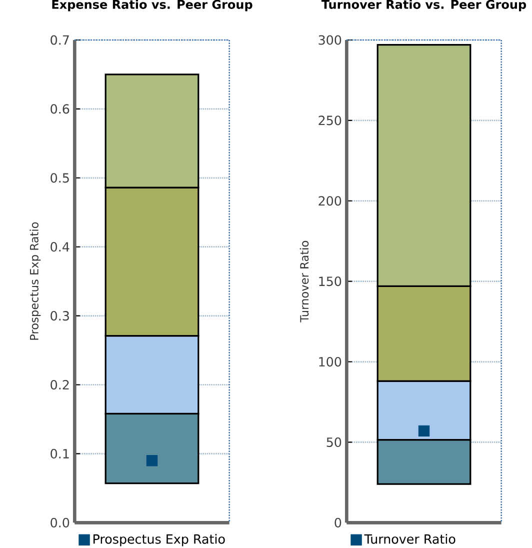 Image resolution: width=532 pixels, height=548 pixels. Describe the element at coordinates (304, 281) in the screenshot. I see `y-axis-title: Turnover Ratio` at that location.